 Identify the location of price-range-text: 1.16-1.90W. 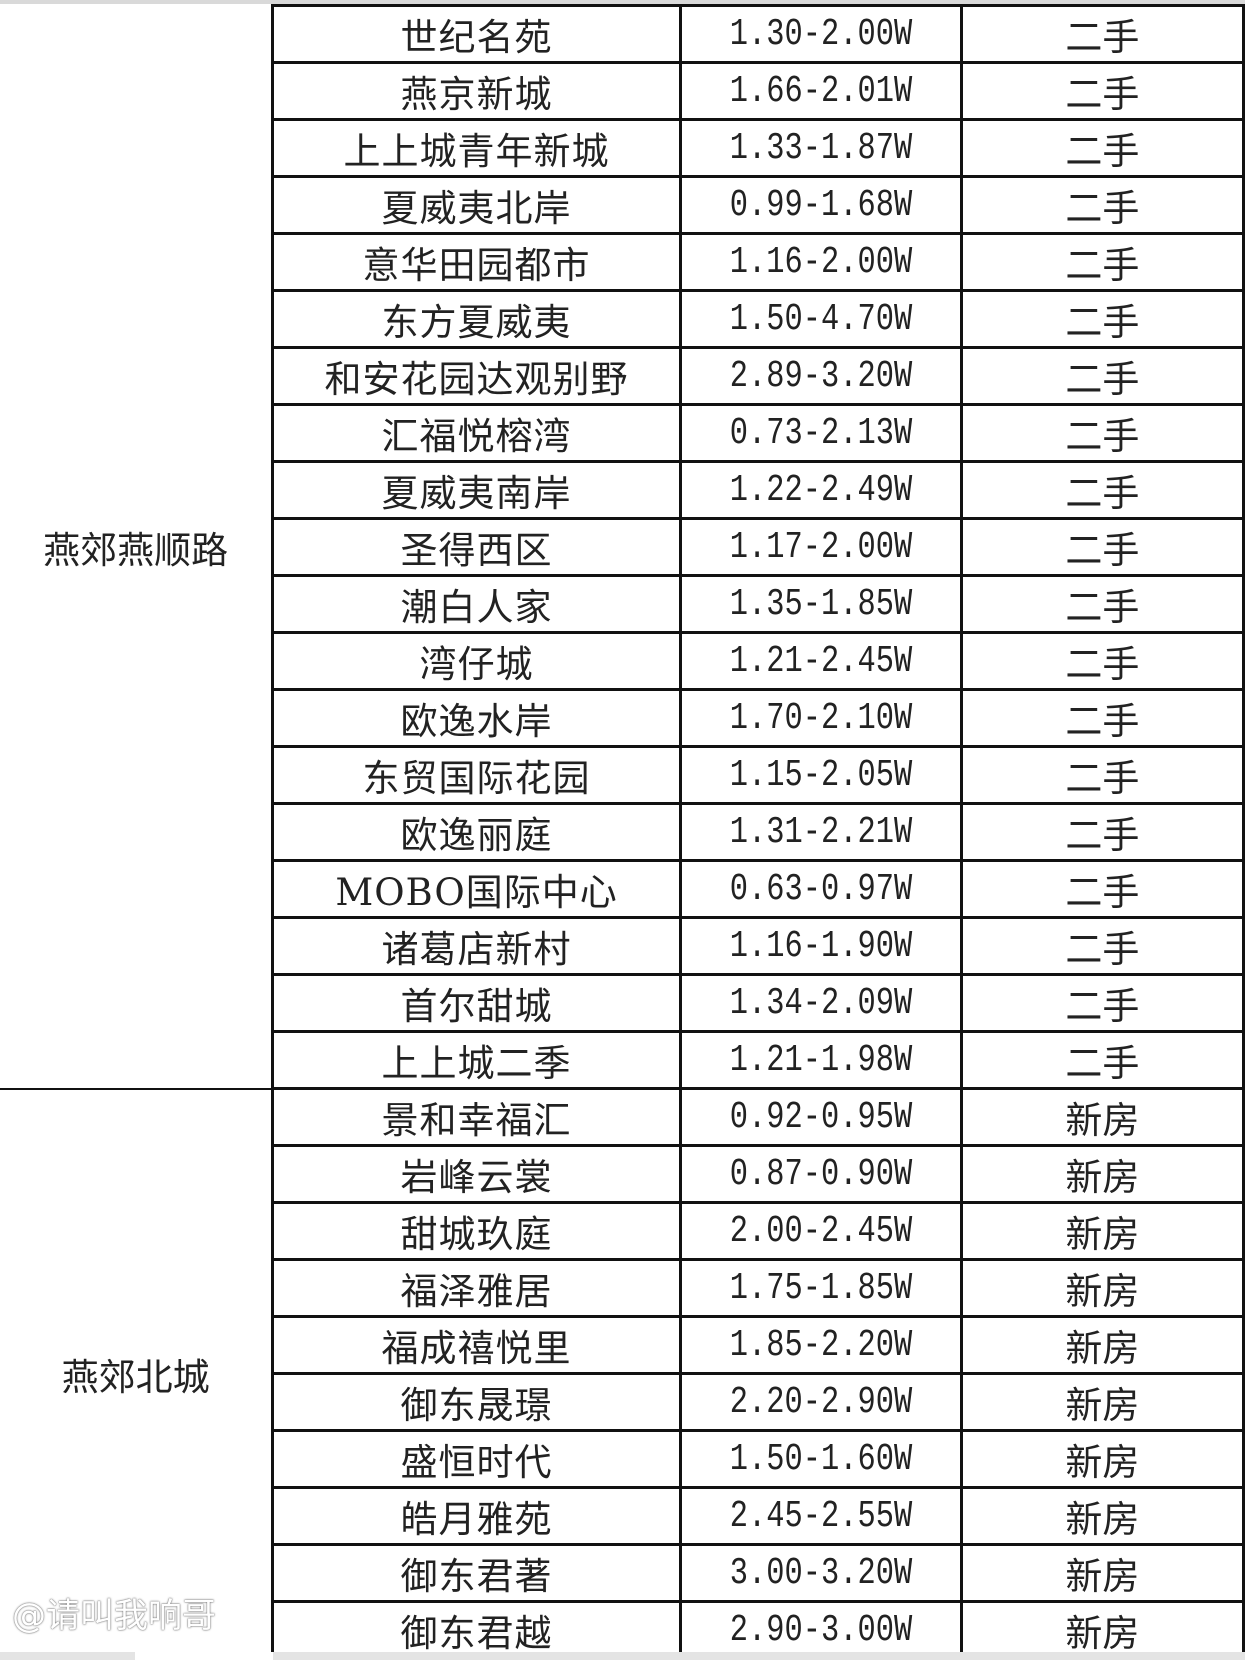
(820, 946).